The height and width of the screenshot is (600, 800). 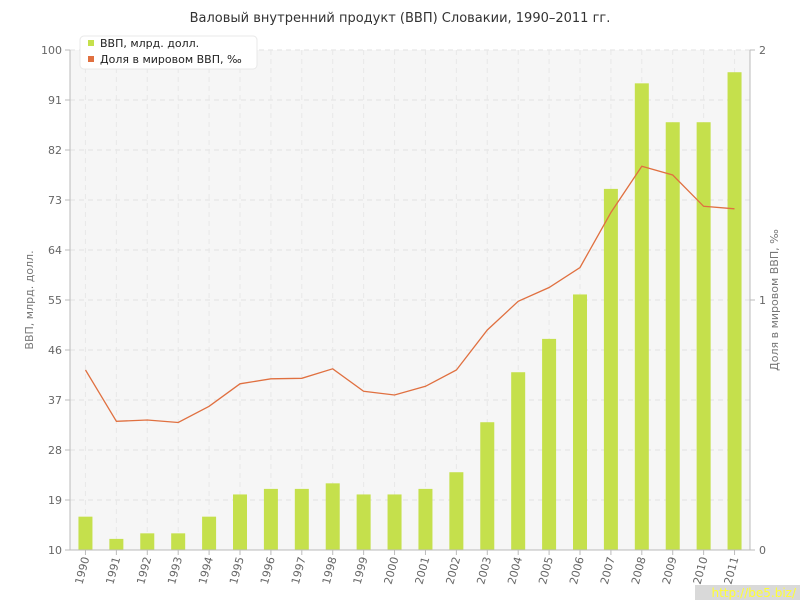 I want to click on y-ticks-left: 10 19 28 37 46 55 64 73 82 91 100, so click(x=55, y=300).